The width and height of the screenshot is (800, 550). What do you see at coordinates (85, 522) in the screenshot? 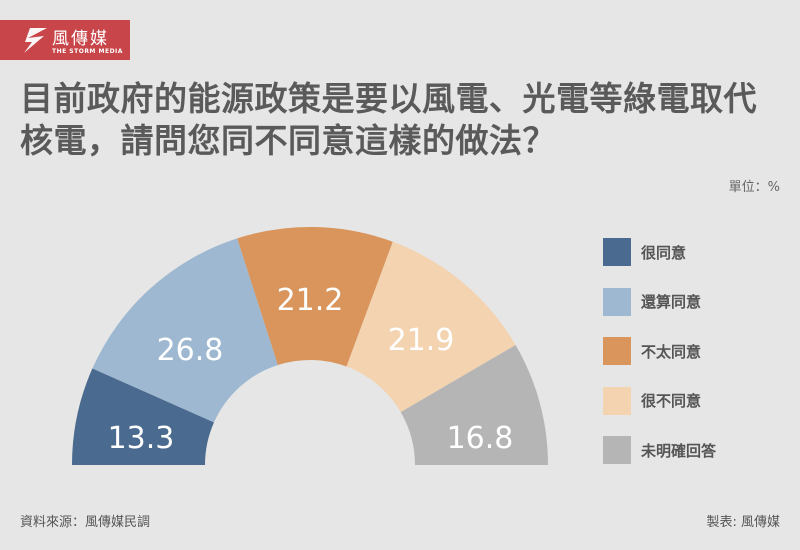
I see `source-note: 資料來源：風傳媒民調` at bounding box center [85, 522].